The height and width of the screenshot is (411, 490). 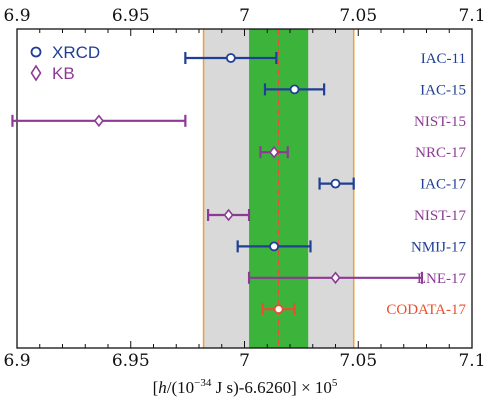 I want to click on top-tick-labels: 6.9 6.95 7 7.05 7.1, so click(x=244, y=16).